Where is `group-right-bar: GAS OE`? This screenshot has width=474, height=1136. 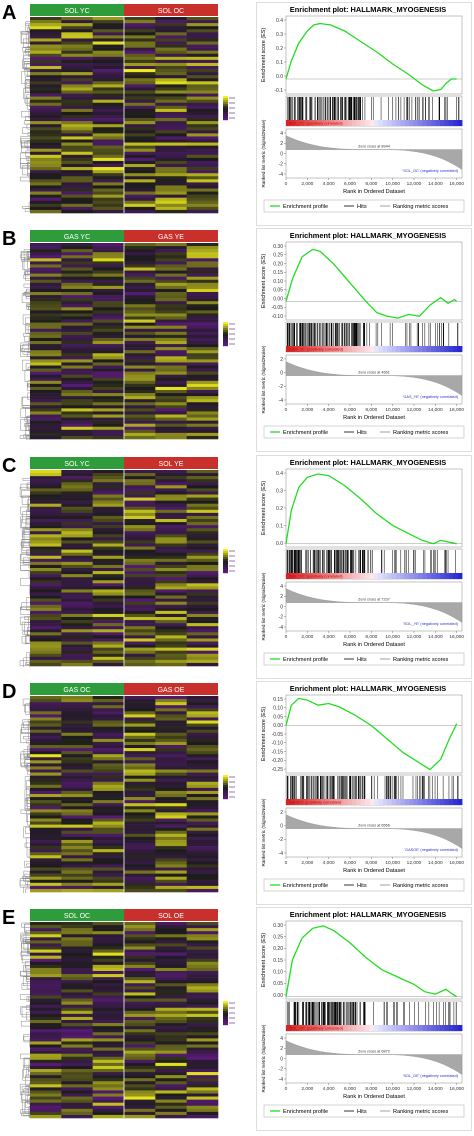
group-right-bar: GAS OE is located at coordinates (171, 689).